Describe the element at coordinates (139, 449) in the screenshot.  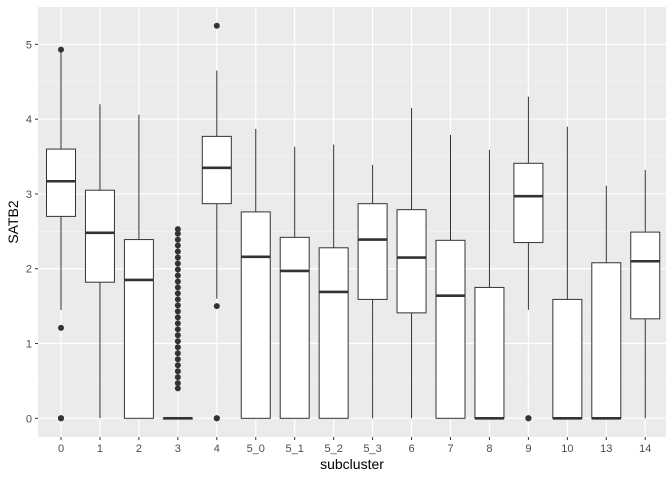
I see `x-tick-label: 2` at that location.